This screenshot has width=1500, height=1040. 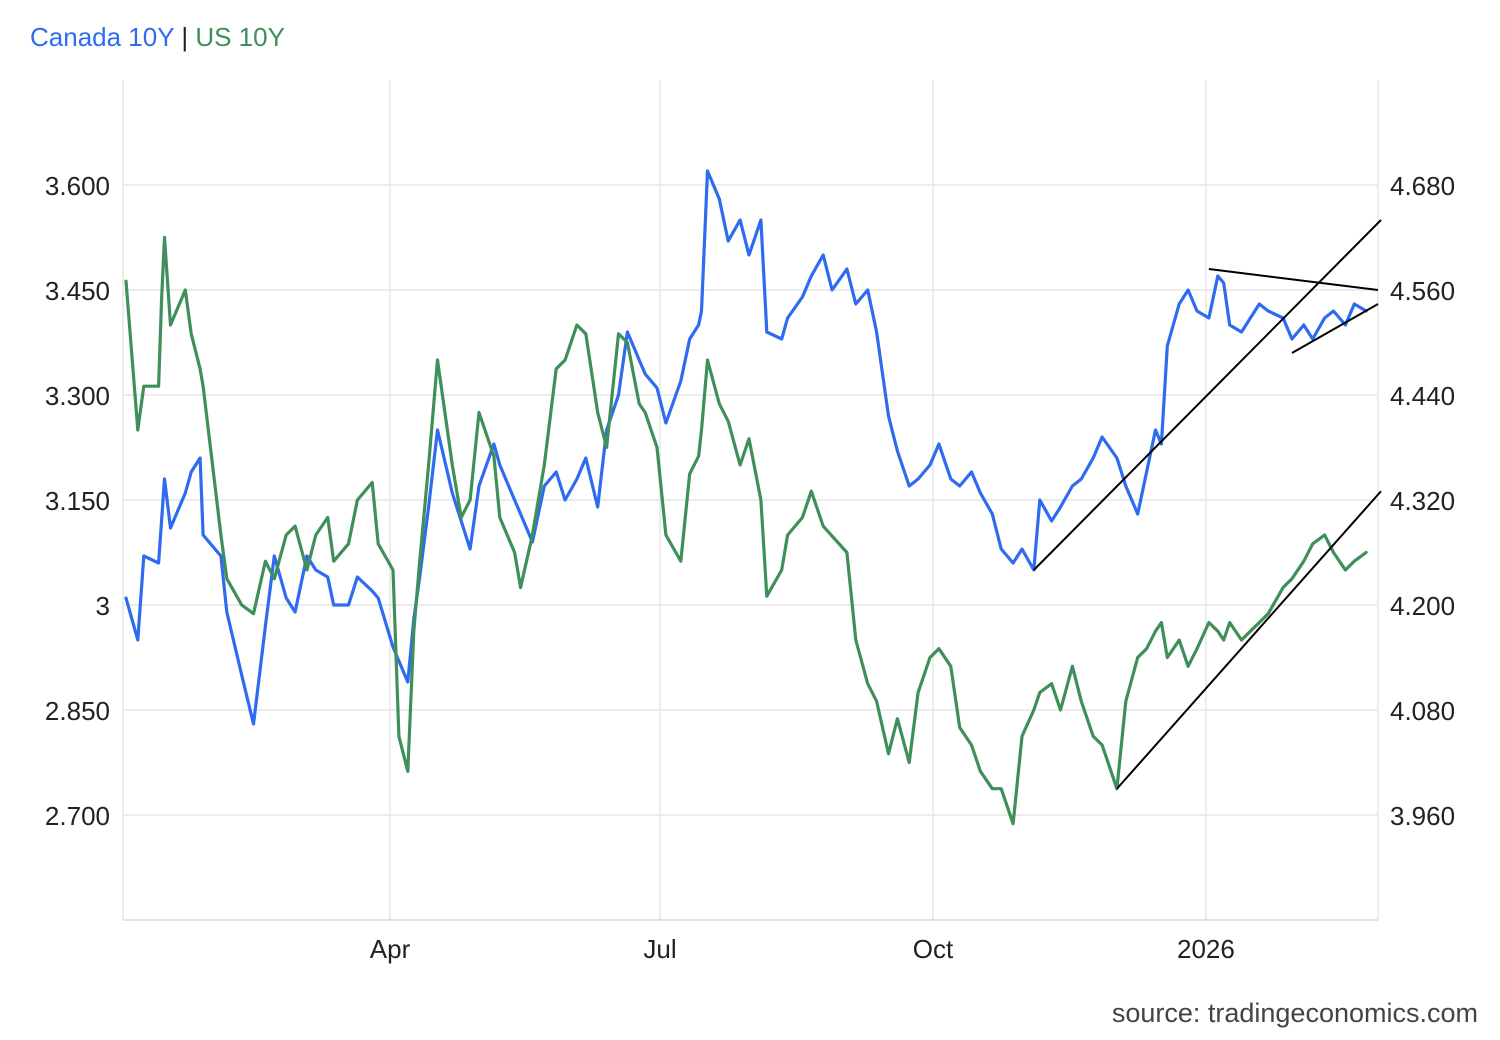 What do you see at coordinates (1206, 949) in the screenshot?
I see `x-tick-label: 2026` at bounding box center [1206, 949].